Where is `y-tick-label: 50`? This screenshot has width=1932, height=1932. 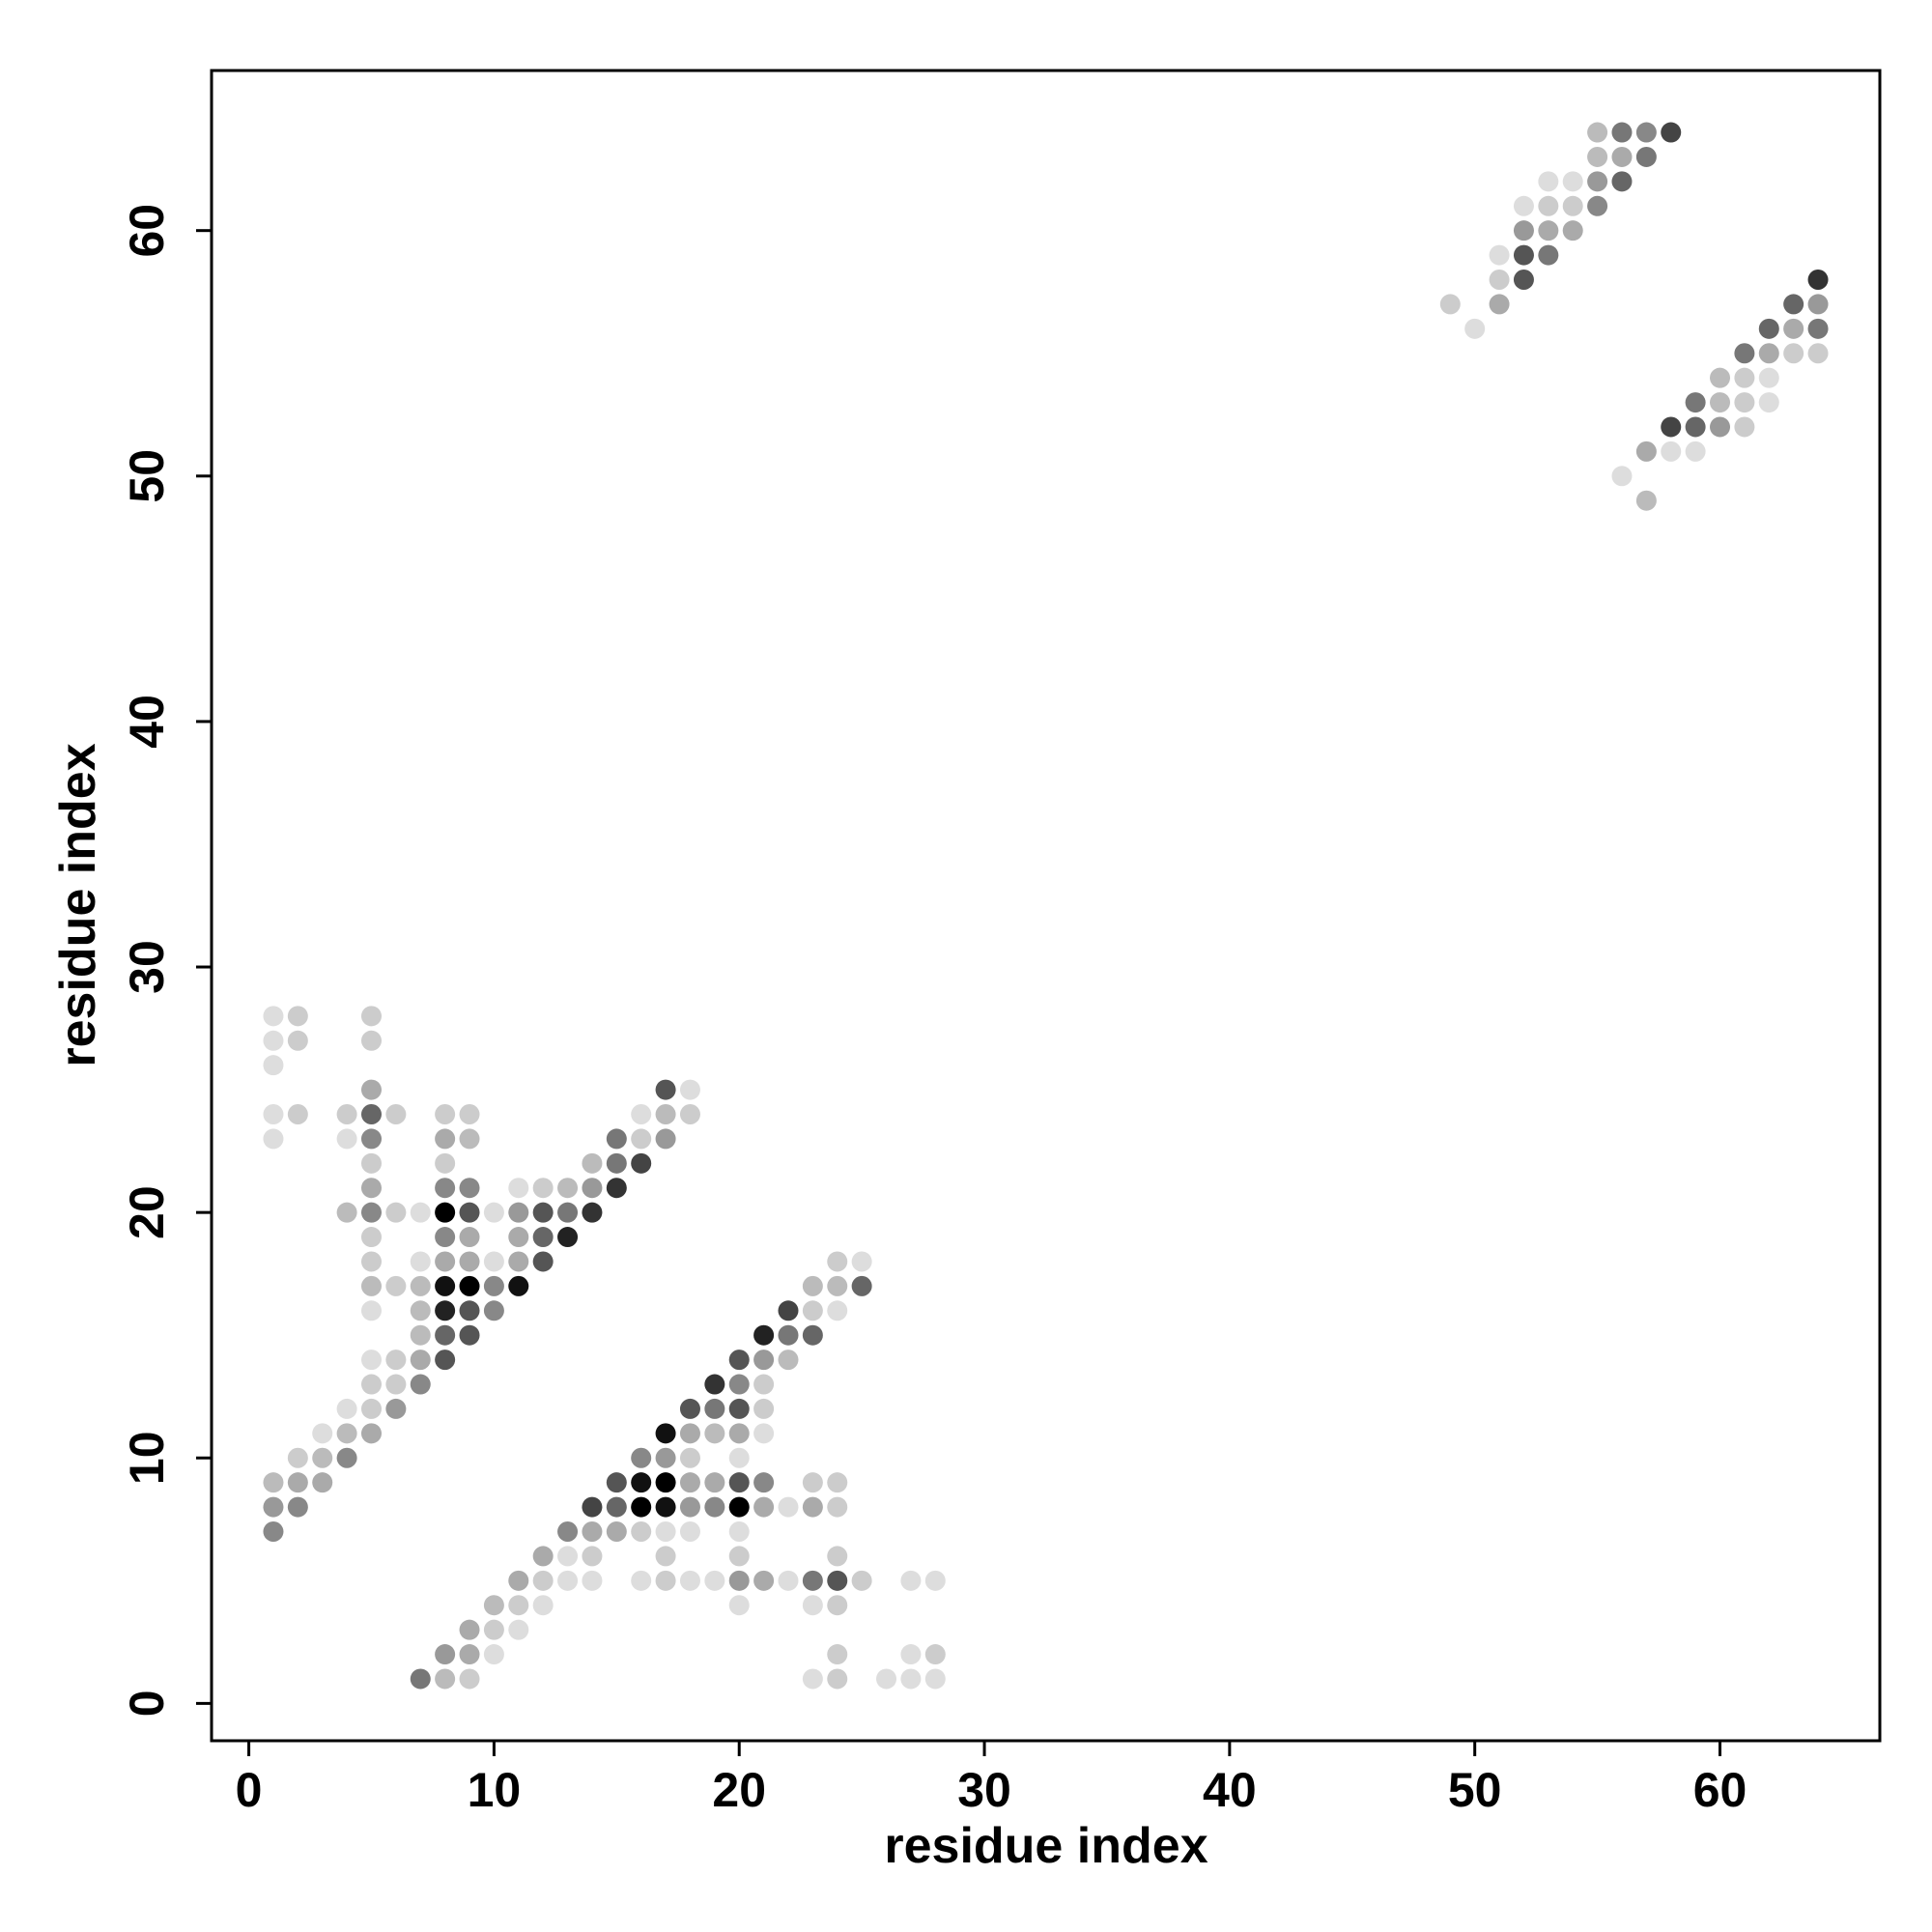
y-tick-label: 50 is located at coordinates (147, 476).